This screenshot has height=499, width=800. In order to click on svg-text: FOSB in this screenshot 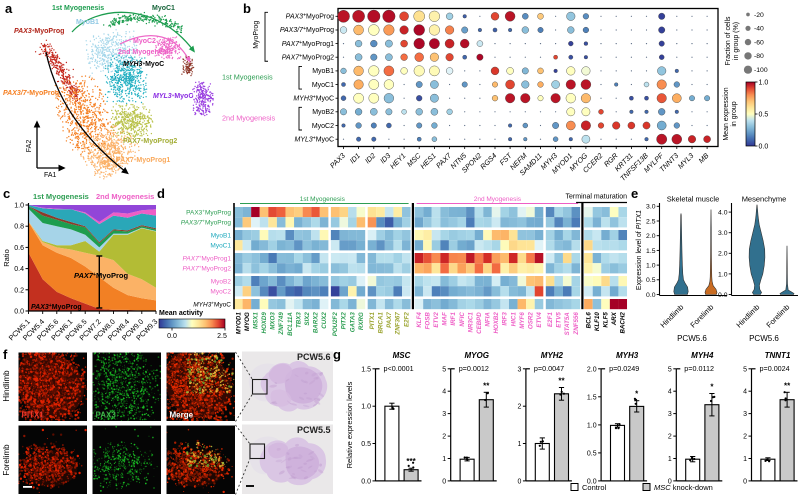, I will do `click(428, 321)`.